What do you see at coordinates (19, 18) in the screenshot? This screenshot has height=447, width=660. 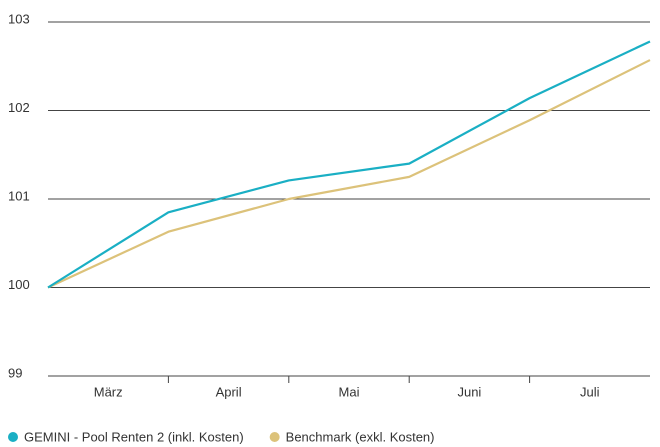 I see `y-tick-label: 103` at bounding box center [19, 18].